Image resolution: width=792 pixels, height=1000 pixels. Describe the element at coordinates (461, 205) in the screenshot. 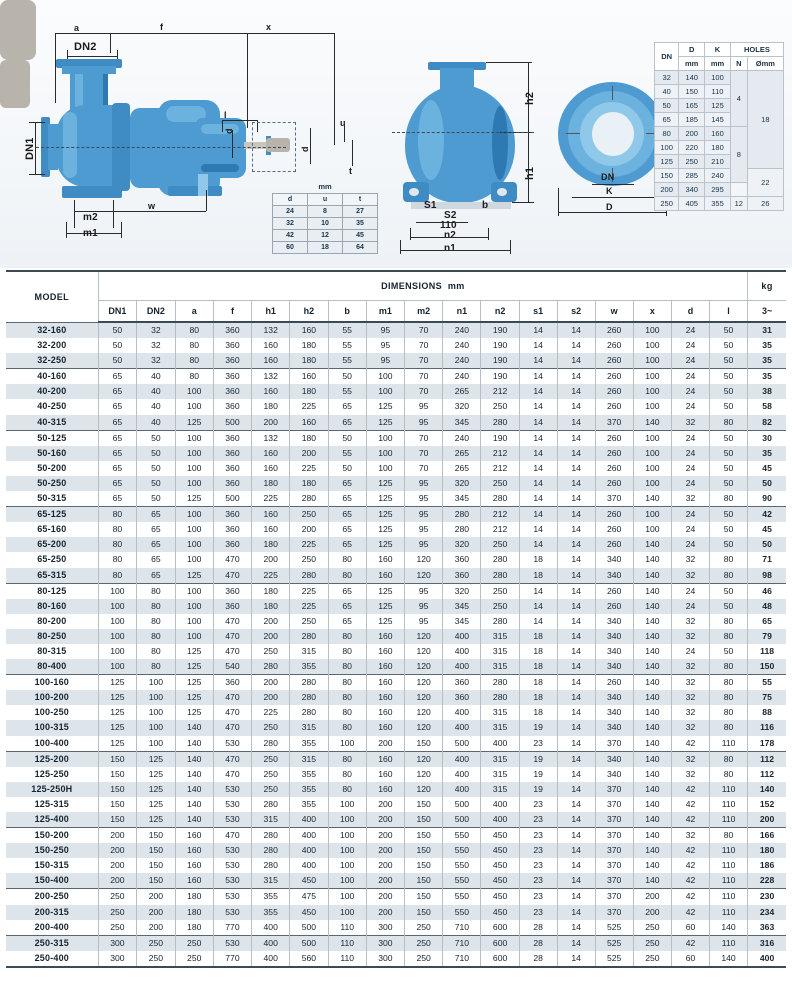

I see `front-base-plate` at that location.